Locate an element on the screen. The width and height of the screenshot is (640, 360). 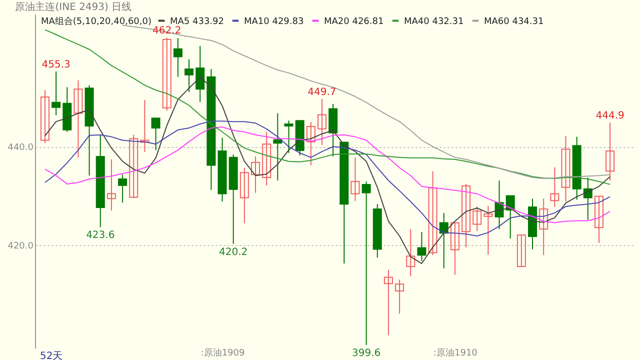
chart-title: 原油主连(INE 2493) 日线 is located at coordinates (73, 7).